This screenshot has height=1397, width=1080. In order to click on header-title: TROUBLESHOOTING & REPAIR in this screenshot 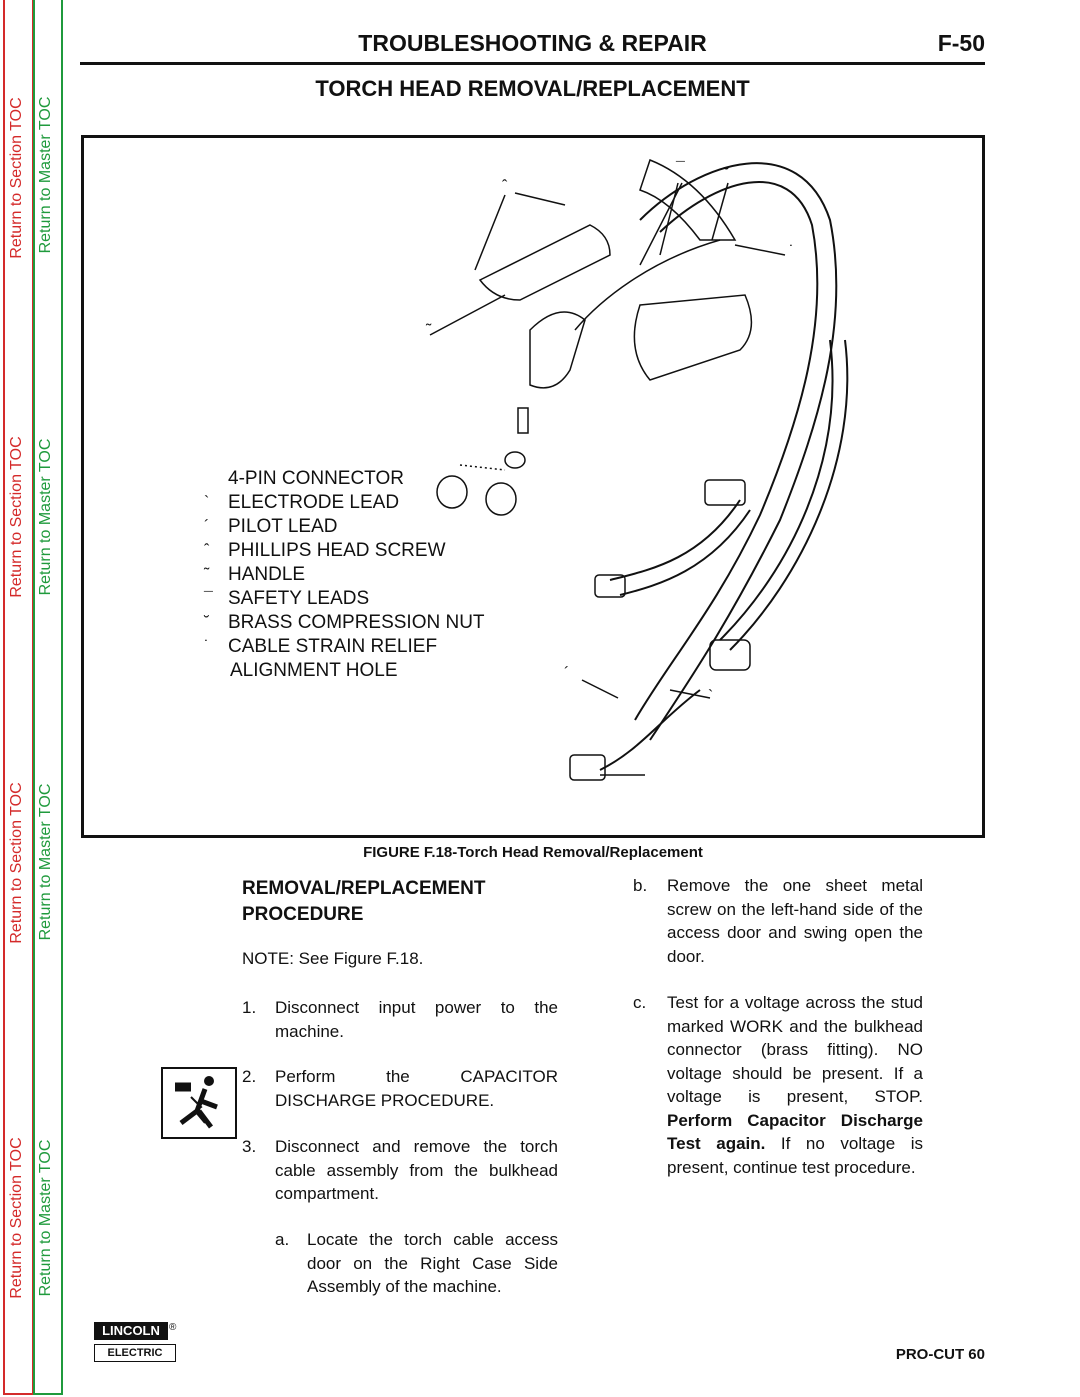, I will do `click(532, 43)`.